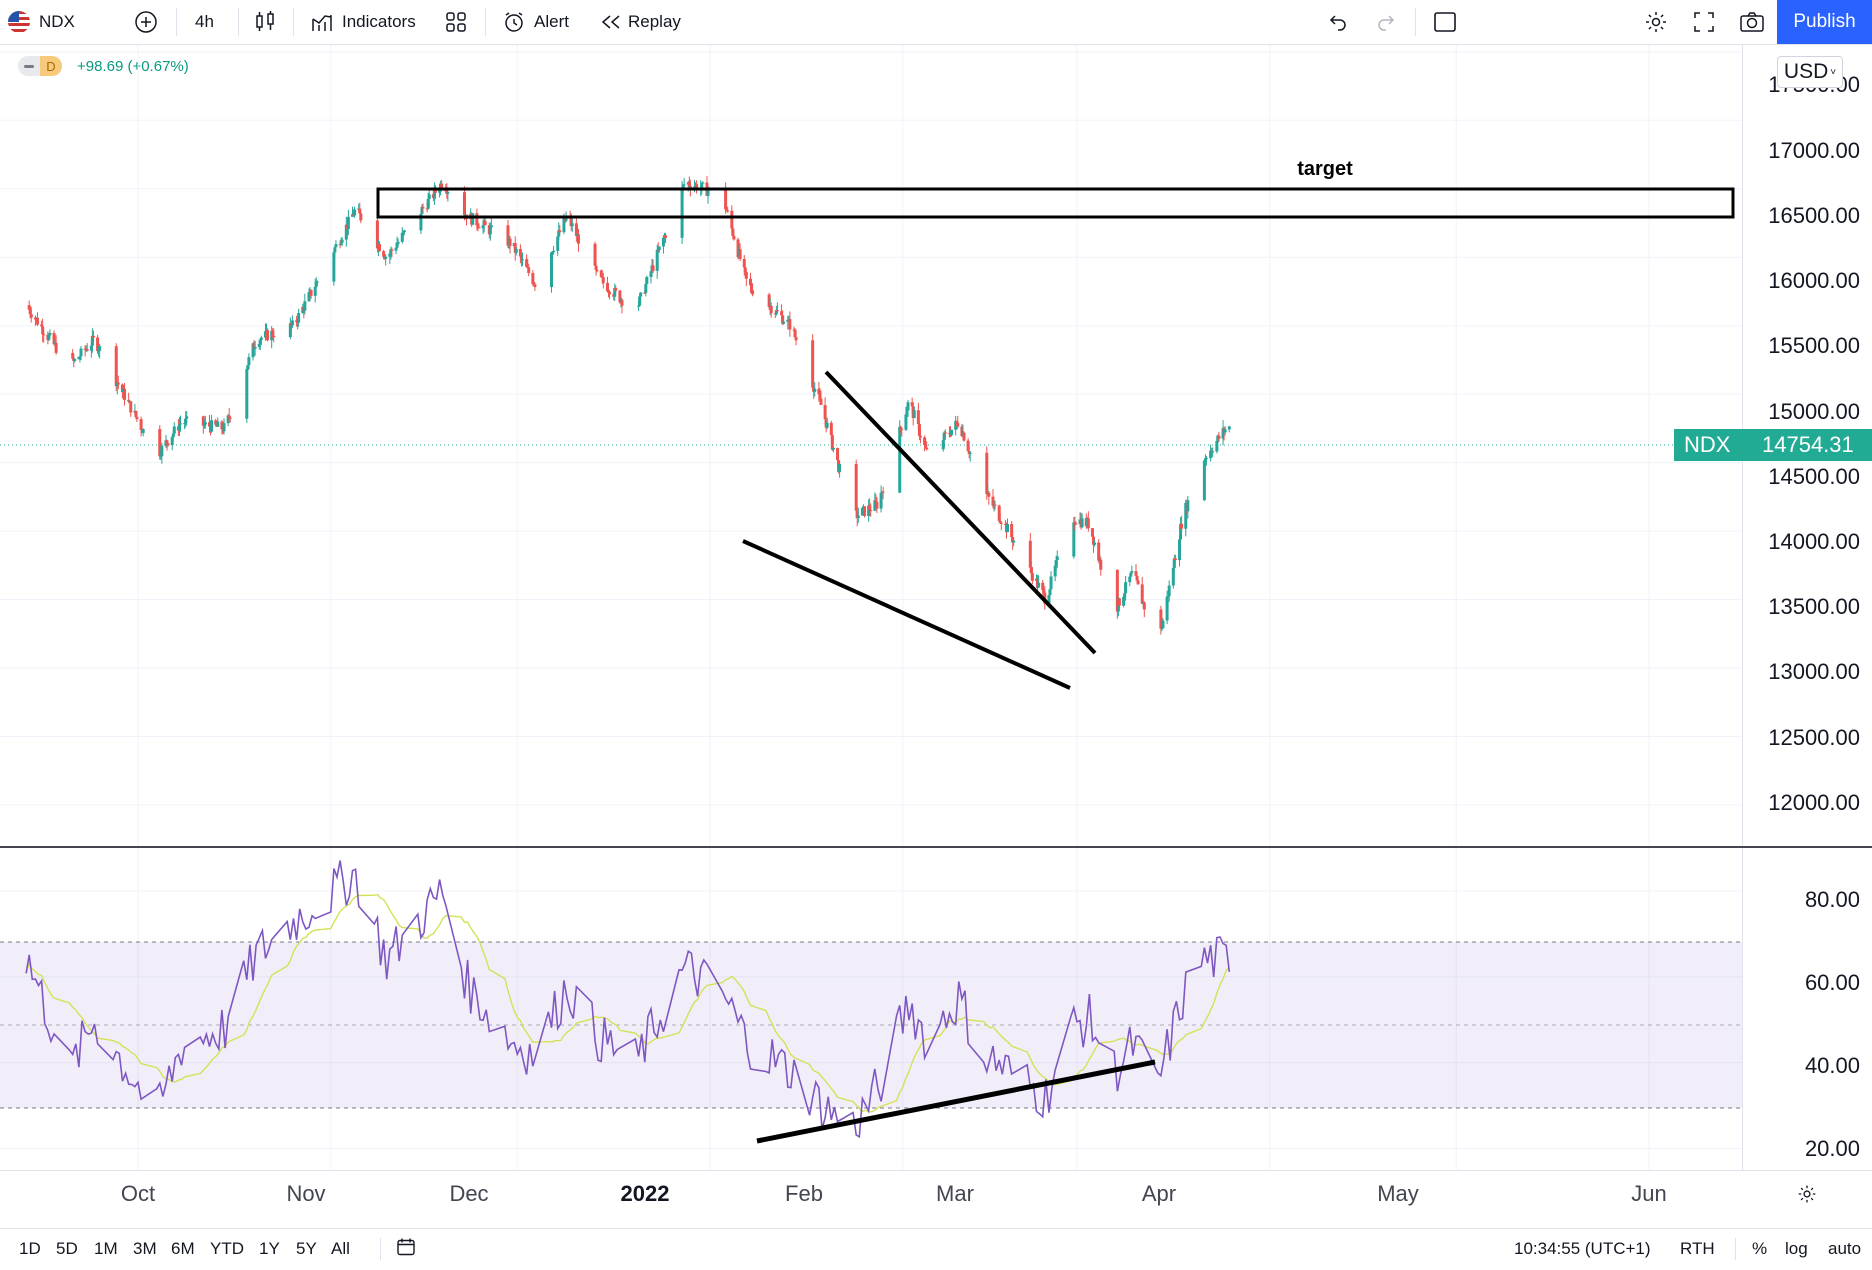 The width and height of the screenshot is (1872, 1270). I want to click on interval-label: 4h, so click(204, 21).